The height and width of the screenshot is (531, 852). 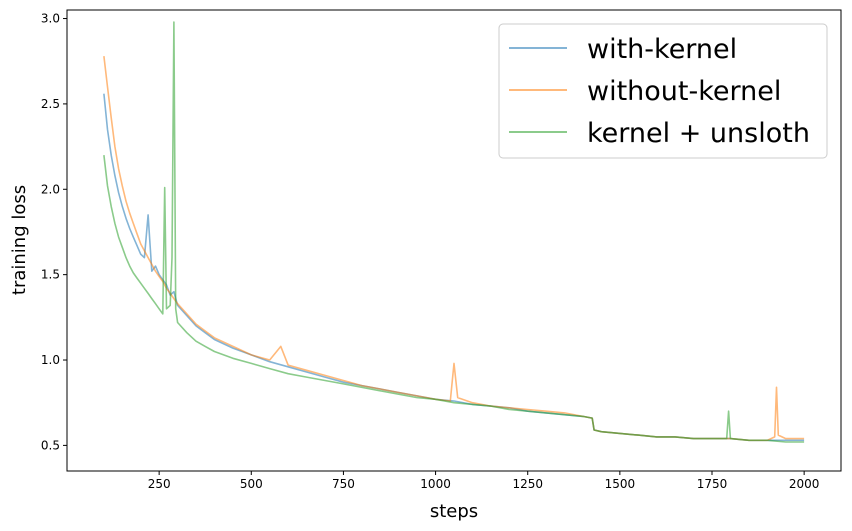 I want to click on y-tick-label: 1.0, so click(x=50, y=360).